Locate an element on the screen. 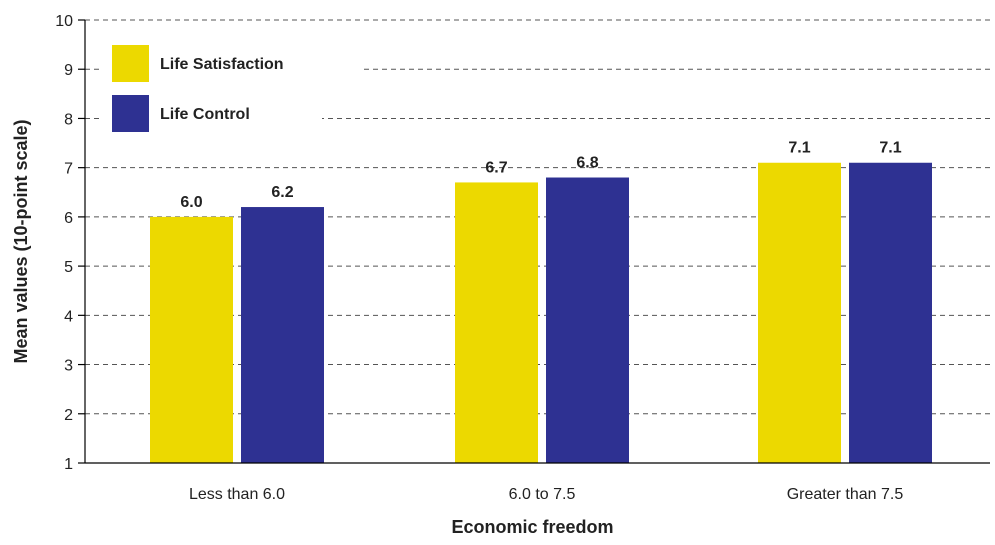 The width and height of the screenshot is (995, 545). y-tick-label: 9 is located at coordinates (68, 70).